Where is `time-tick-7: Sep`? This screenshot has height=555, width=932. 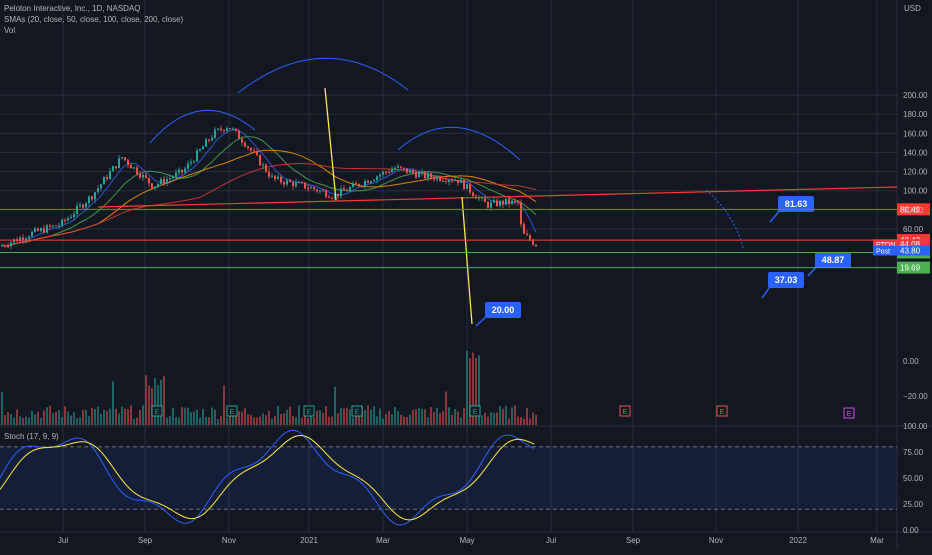
time-tick-7: Sep is located at coordinates (633, 540).